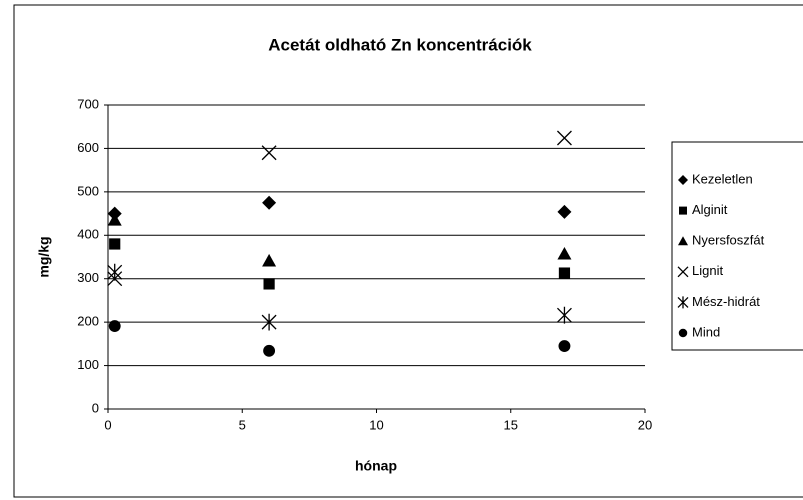  Describe the element at coordinates (376, 466) in the screenshot. I see `x-axis-label: hónap` at that location.